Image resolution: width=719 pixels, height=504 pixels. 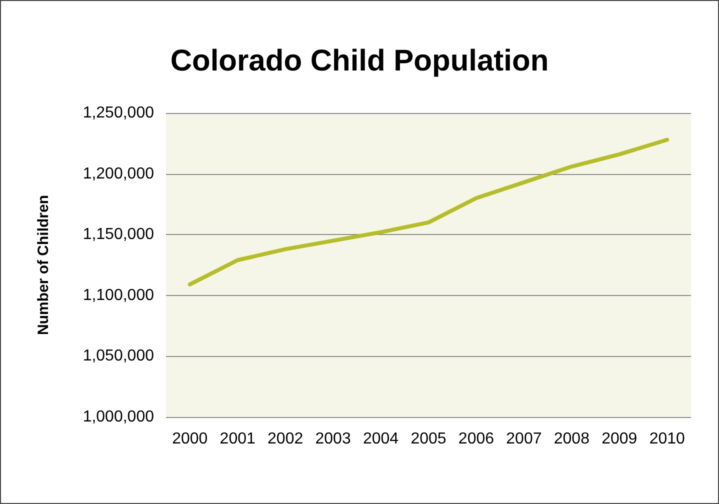 I want to click on x-tick-label: 2009, so click(x=620, y=439).